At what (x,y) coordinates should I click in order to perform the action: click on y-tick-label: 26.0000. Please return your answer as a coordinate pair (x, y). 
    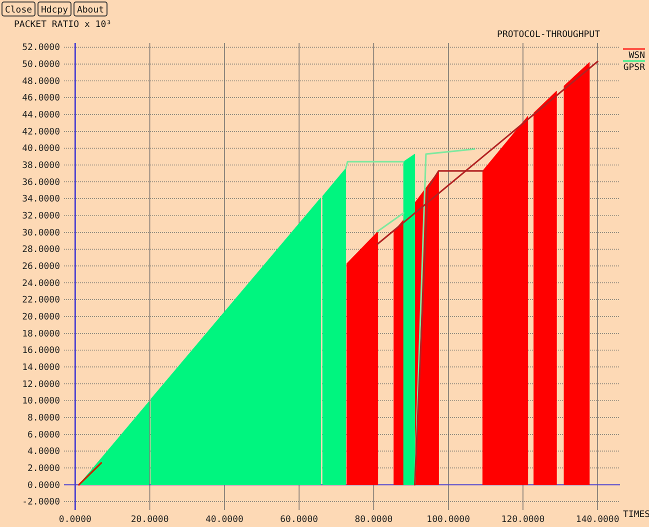
    Looking at the image, I should click on (41, 267).